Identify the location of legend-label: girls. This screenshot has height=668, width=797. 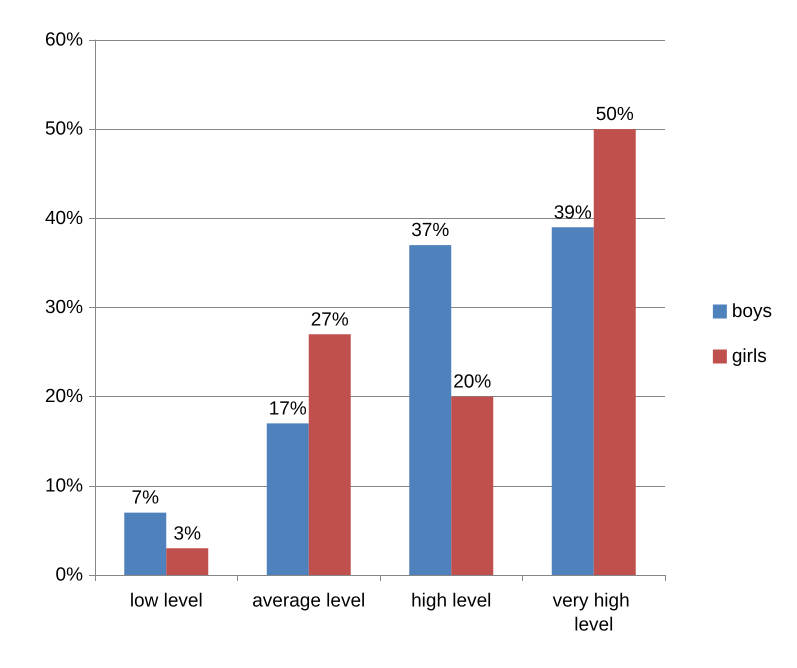
(749, 356).